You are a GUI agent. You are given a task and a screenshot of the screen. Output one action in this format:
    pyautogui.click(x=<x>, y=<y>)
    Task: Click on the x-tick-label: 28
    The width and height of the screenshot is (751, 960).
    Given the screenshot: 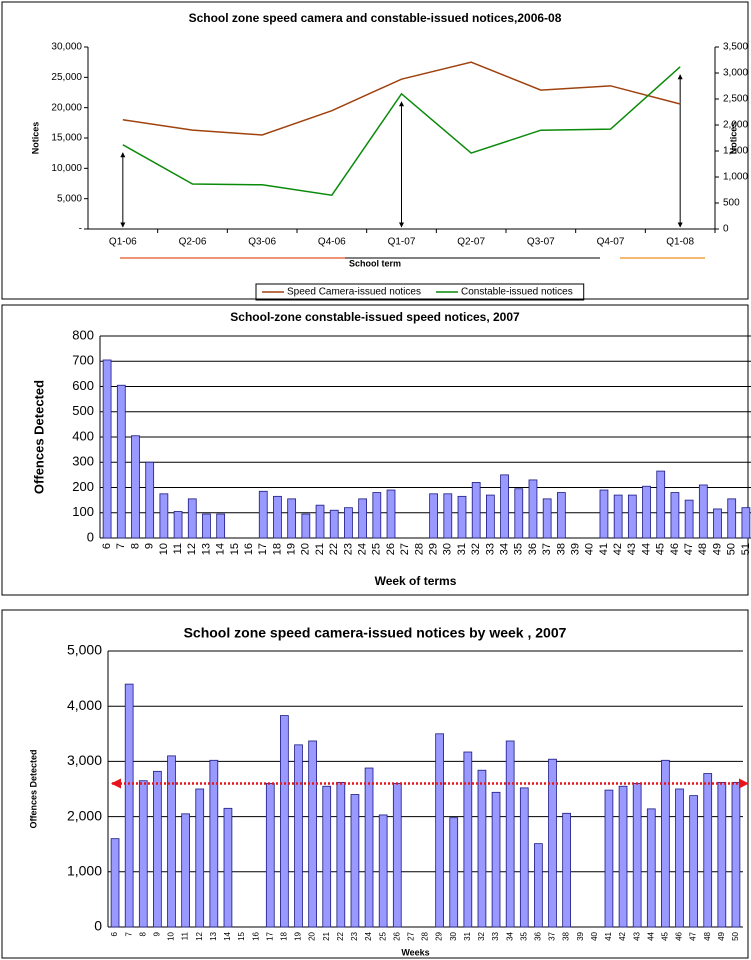 What is the action you would take?
    pyautogui.click(x=419, y=549)
    